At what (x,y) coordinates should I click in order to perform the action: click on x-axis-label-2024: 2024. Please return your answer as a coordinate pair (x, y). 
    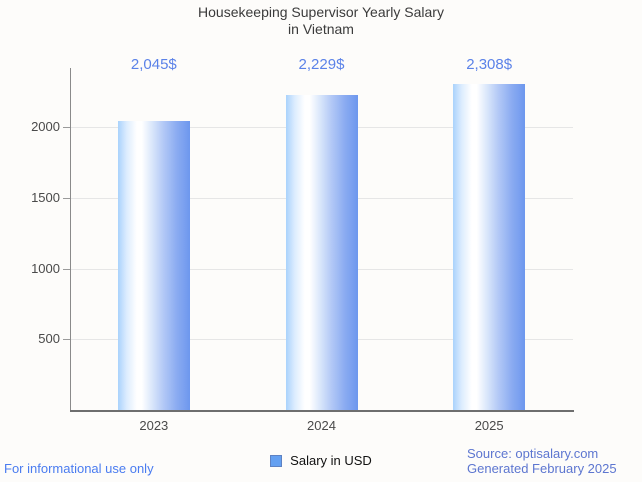
    Looking at the image, I should click on (321, 425).